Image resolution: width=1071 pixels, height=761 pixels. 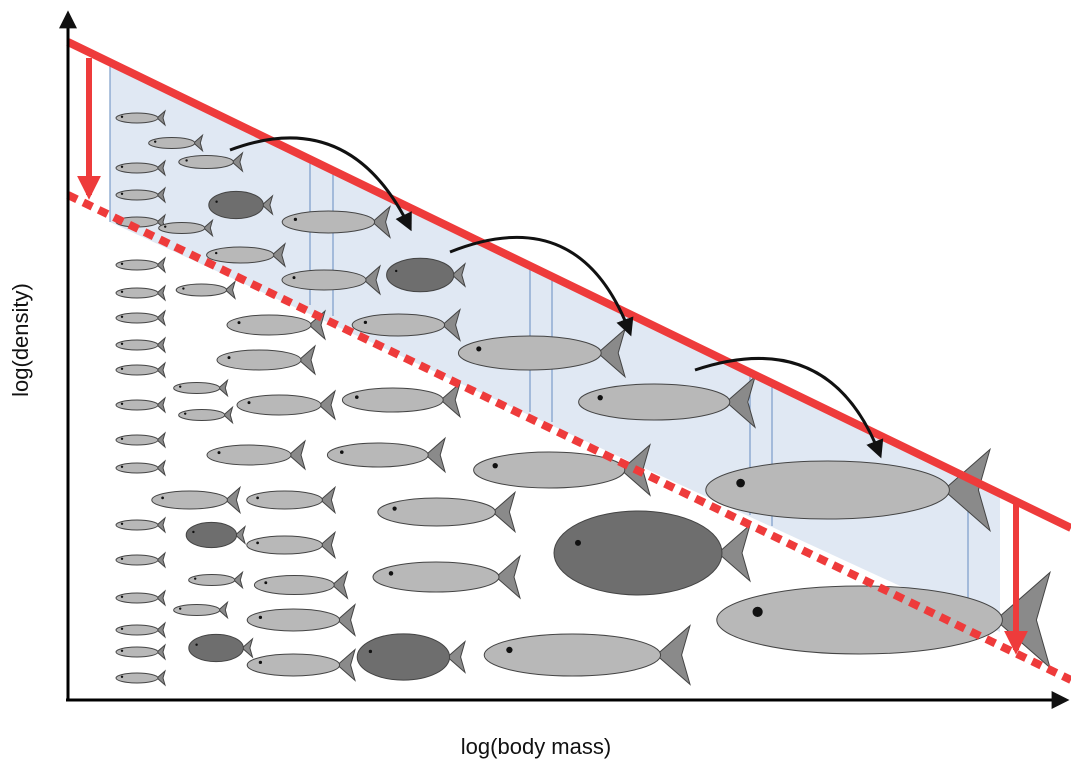 I want to click on y-axis-label: log(density), so click(x=20, y=340).